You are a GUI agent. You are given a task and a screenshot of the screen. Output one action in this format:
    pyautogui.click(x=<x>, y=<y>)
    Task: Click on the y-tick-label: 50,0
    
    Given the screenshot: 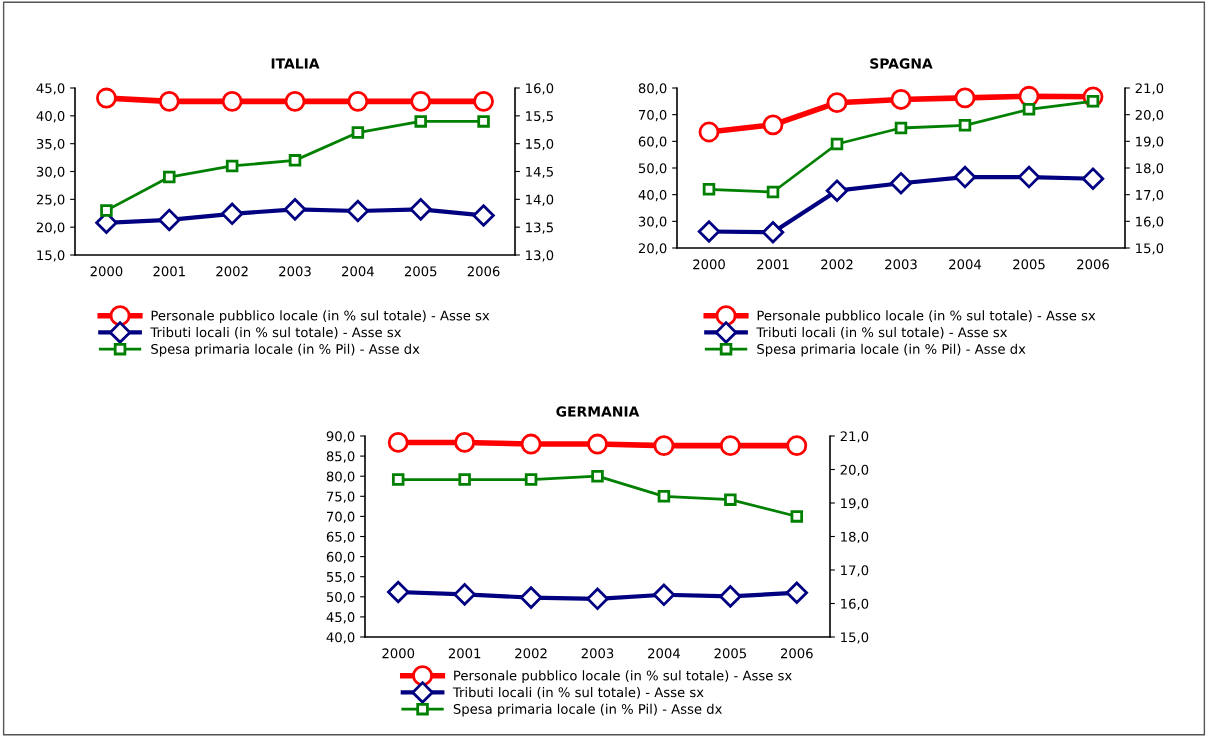 What is the action you would take?
    pyautogui.click(x=652, y=169)
    